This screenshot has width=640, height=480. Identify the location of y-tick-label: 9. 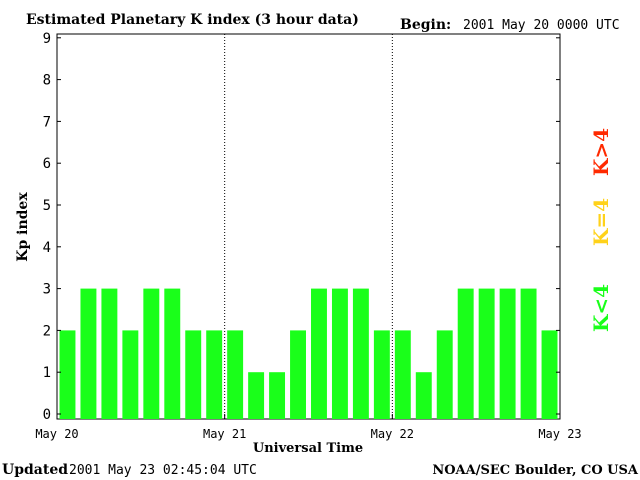
(47, 39).